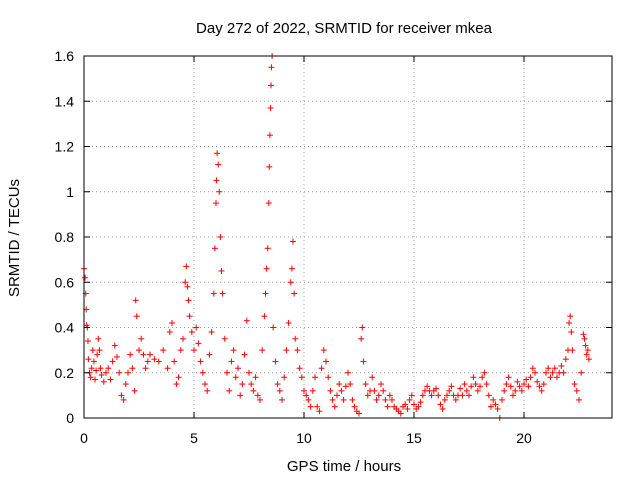 The width and height of the screenshot is (640, 480). I want to click on y-tick-label: 0.8, so click(65, 237).